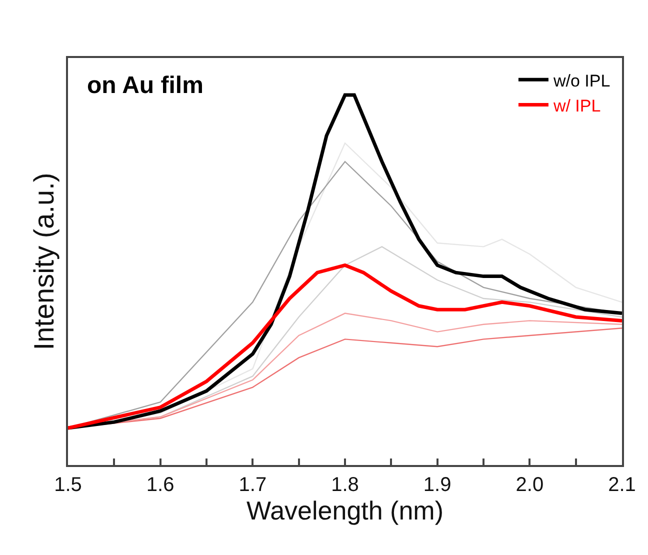 This screenshot has width=648, height=555. Describe the element at coordinates (437, 485) in the screenshot. I see `x-tick-label: 1.9` at that location.